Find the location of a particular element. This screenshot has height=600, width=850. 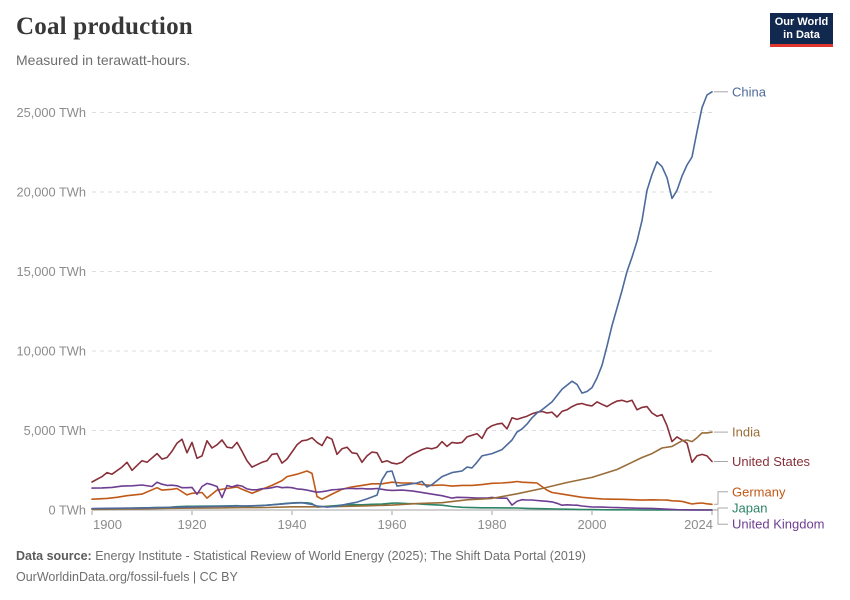

x-axis-tick-label: 1920 is located at coordinates (192, 524).